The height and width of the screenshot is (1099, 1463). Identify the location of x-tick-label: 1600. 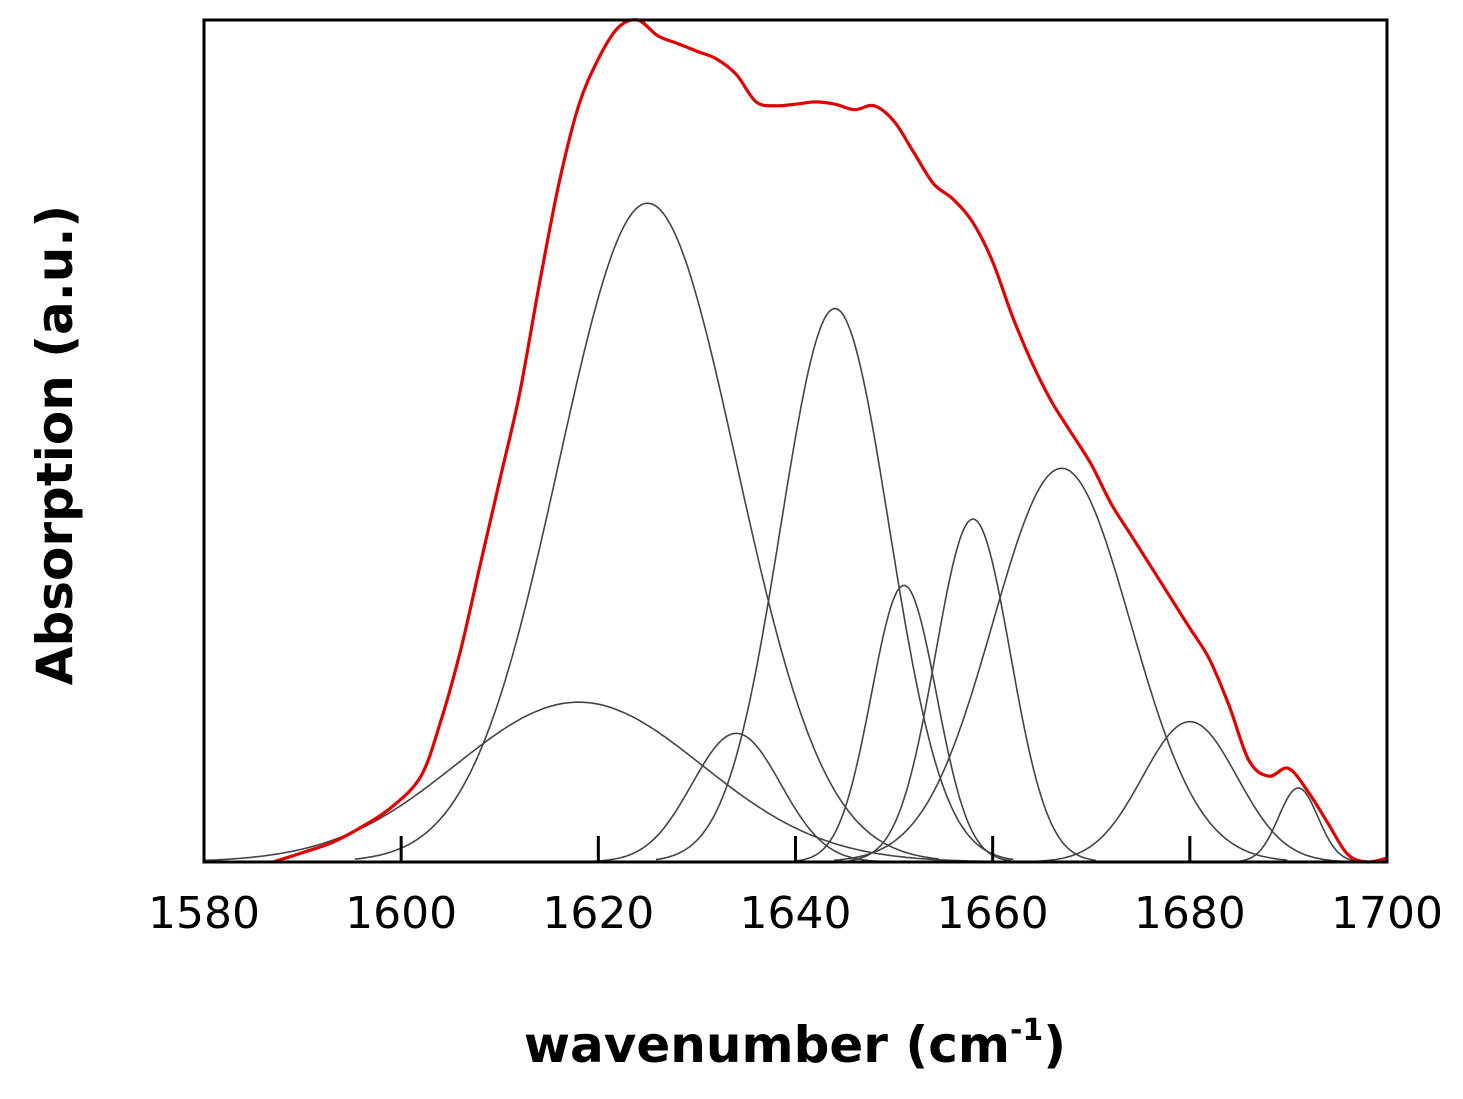
(401, 913).